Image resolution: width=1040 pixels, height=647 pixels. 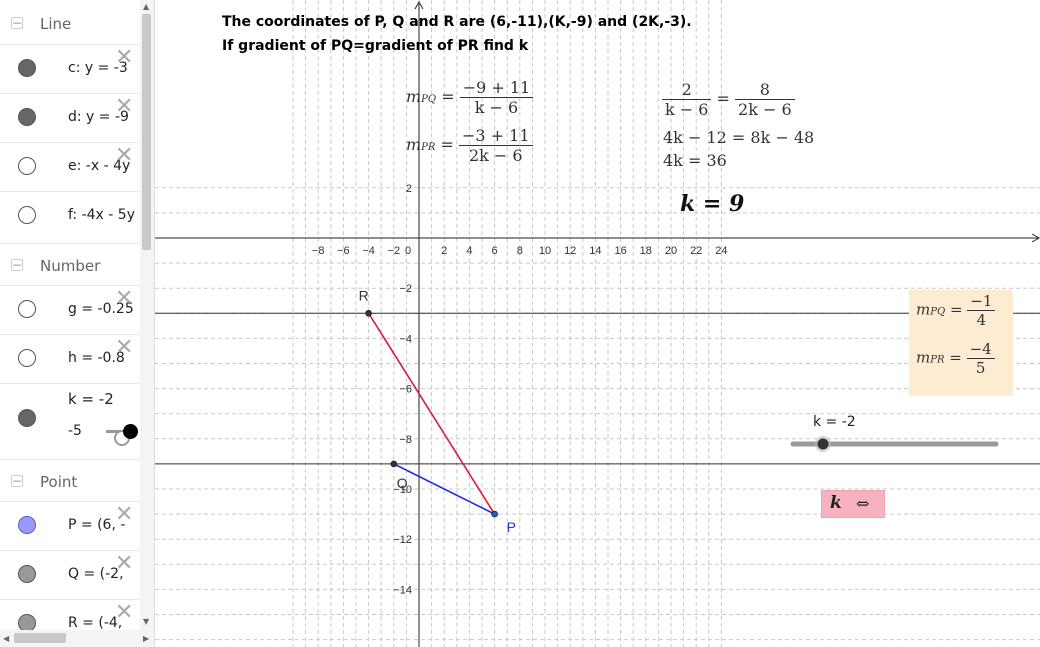 I want to click on point-label-Q: Q, so click(x=402, y=483).